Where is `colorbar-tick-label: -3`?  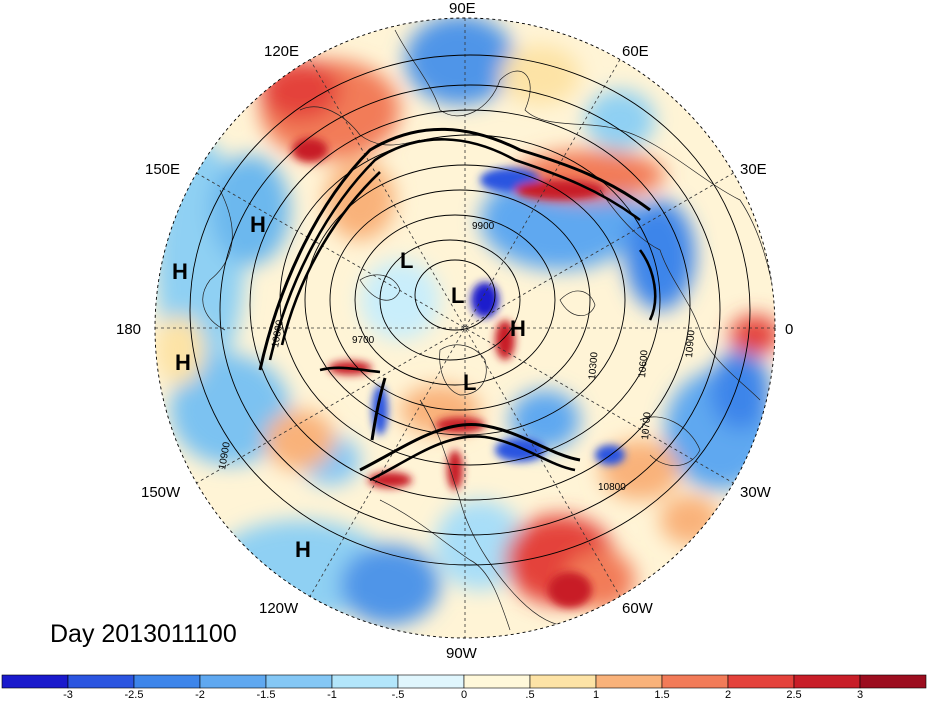 colorbar-tick-label: -3 is located at coordinates (68, 695).